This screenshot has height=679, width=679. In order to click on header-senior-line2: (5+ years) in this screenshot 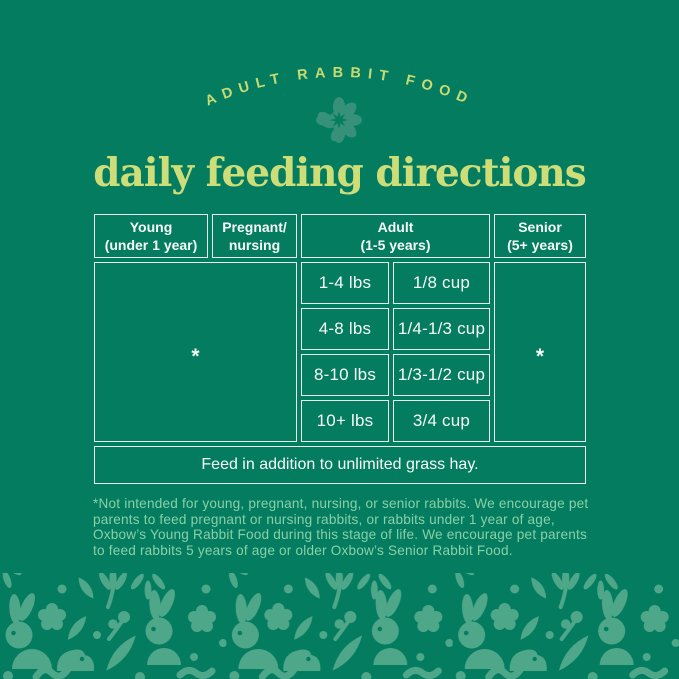, I will do `click(540, 245)`.